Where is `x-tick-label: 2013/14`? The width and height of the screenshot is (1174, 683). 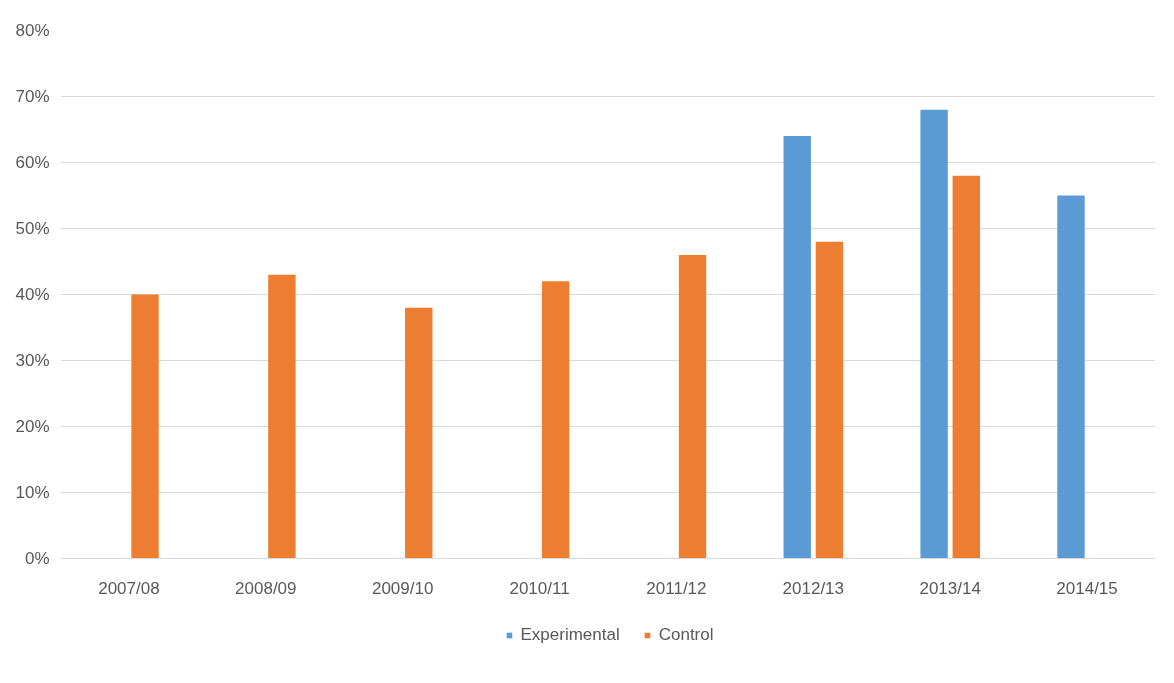 x-tick-label: 2013/14 is located at coordinates (950, 588).